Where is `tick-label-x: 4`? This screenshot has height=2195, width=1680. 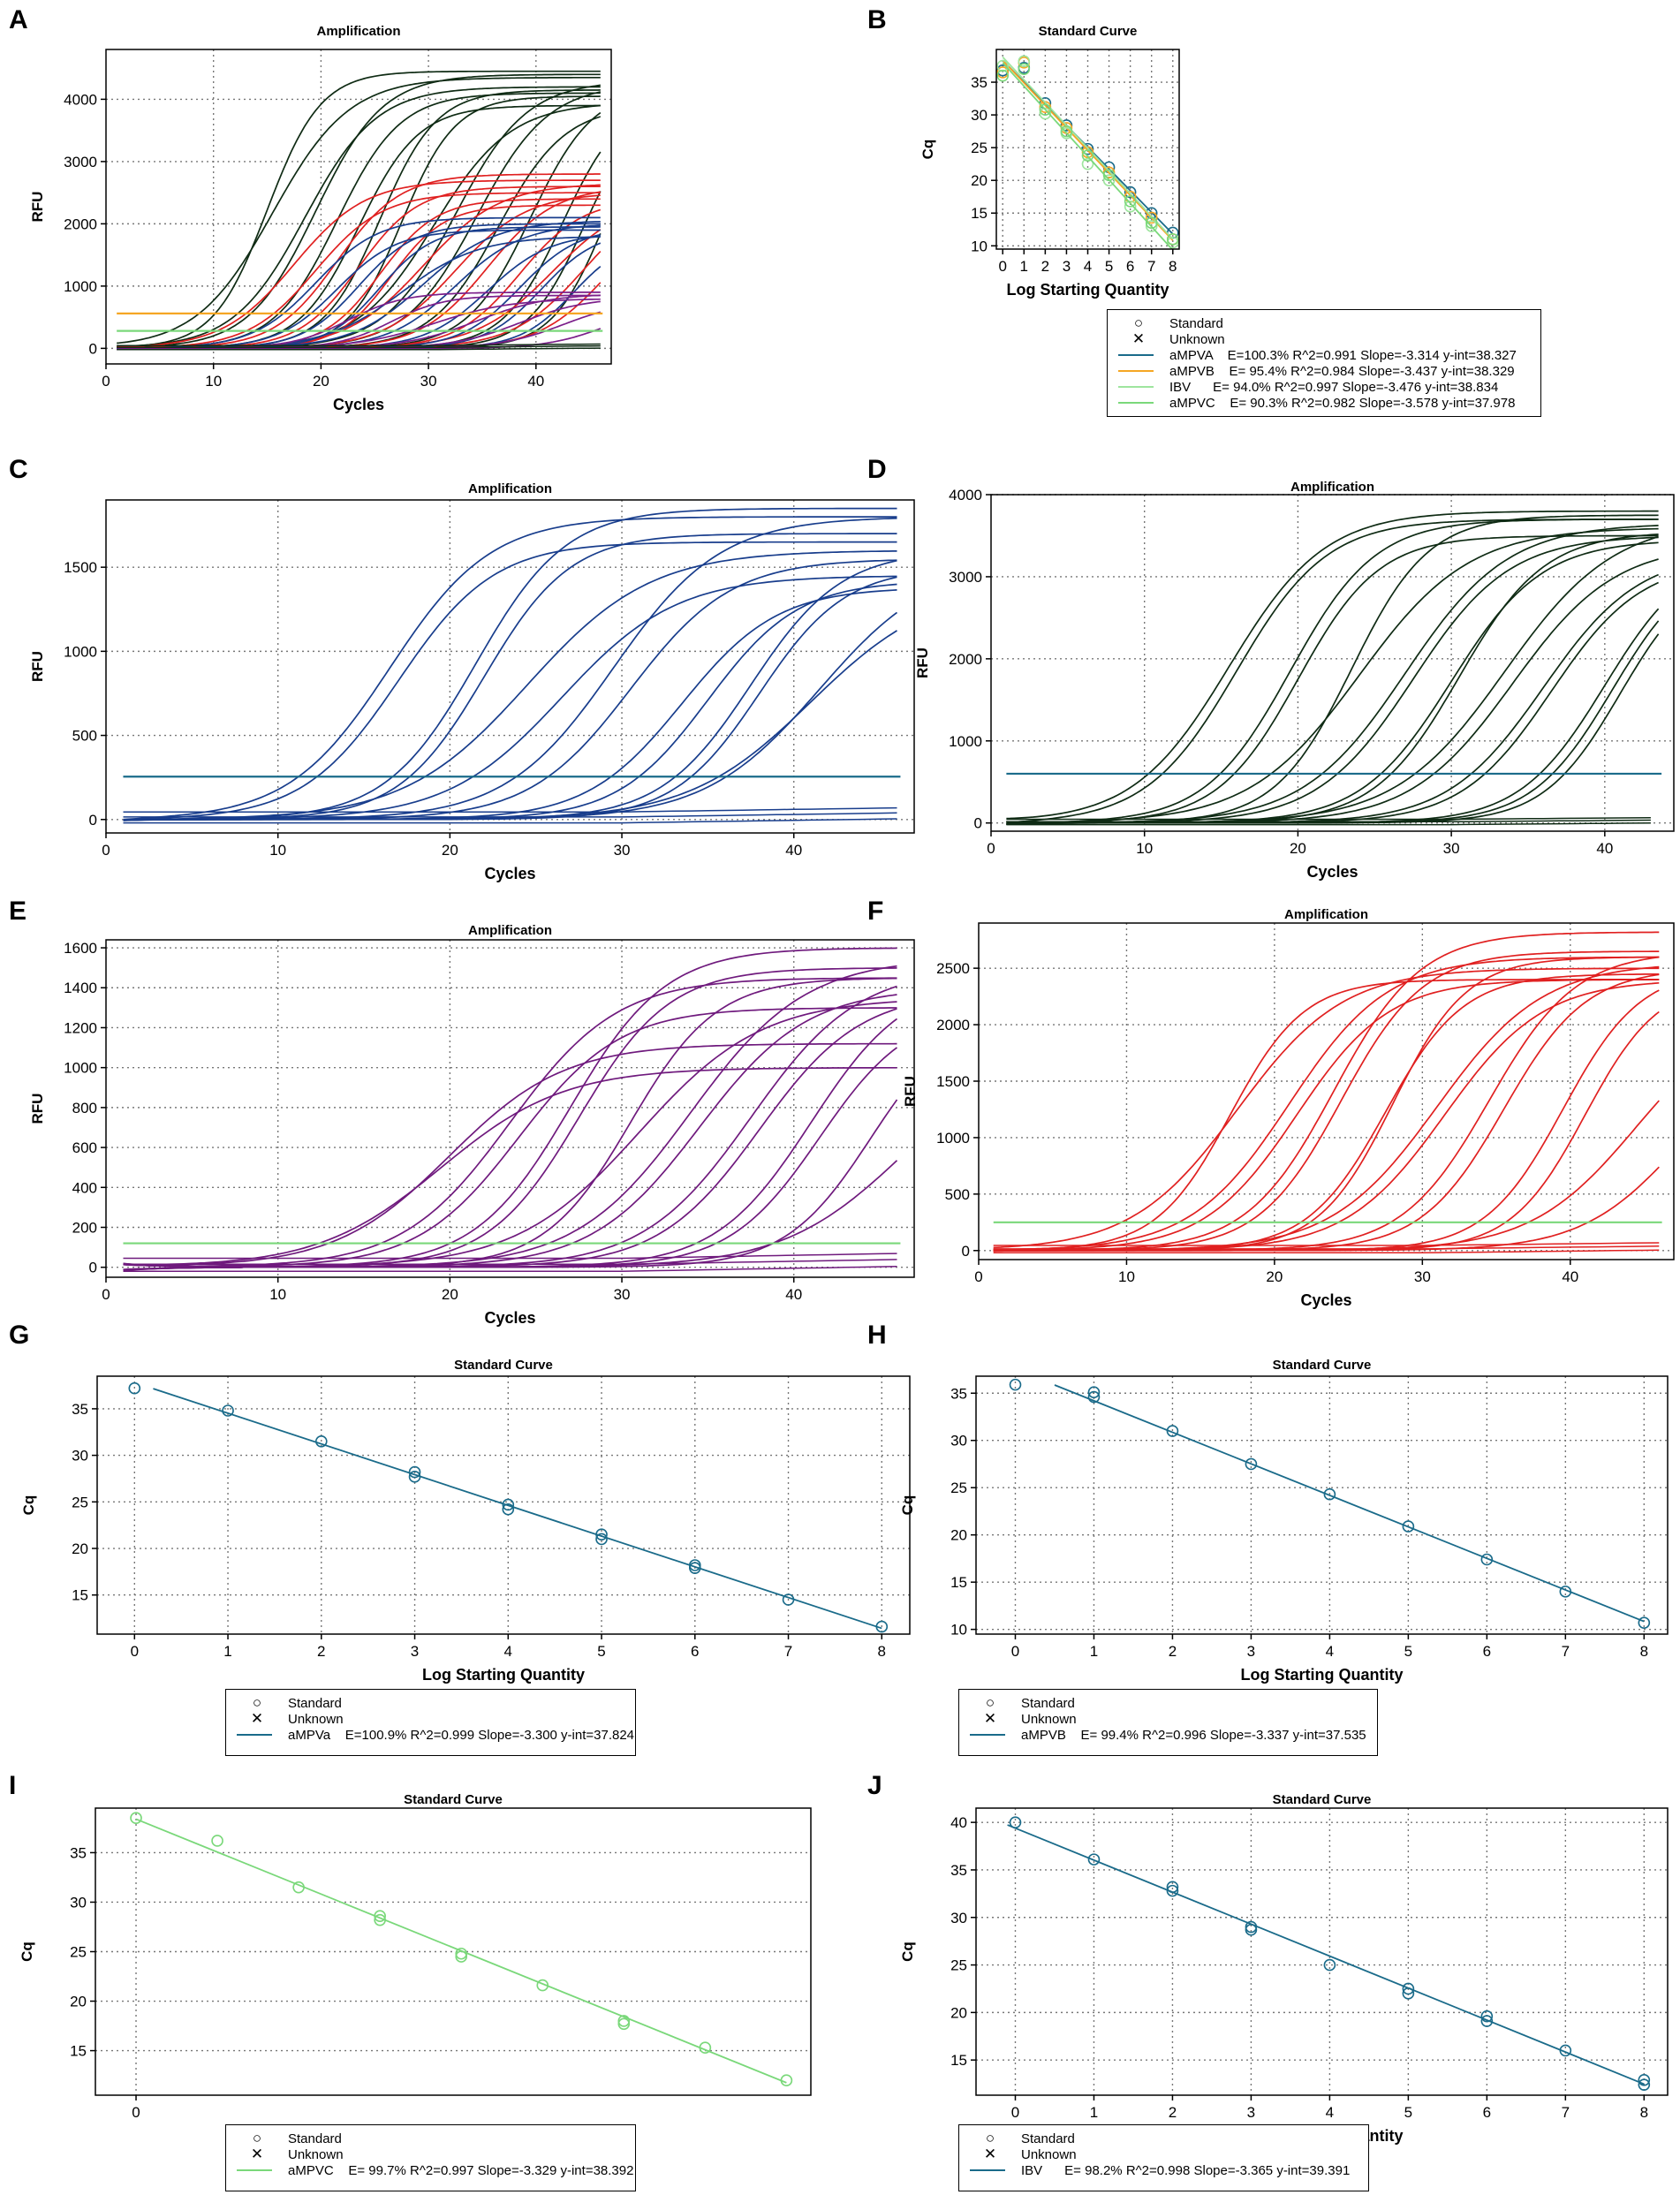
tick-label-x: 4 is located at coordinates (1088, 266).